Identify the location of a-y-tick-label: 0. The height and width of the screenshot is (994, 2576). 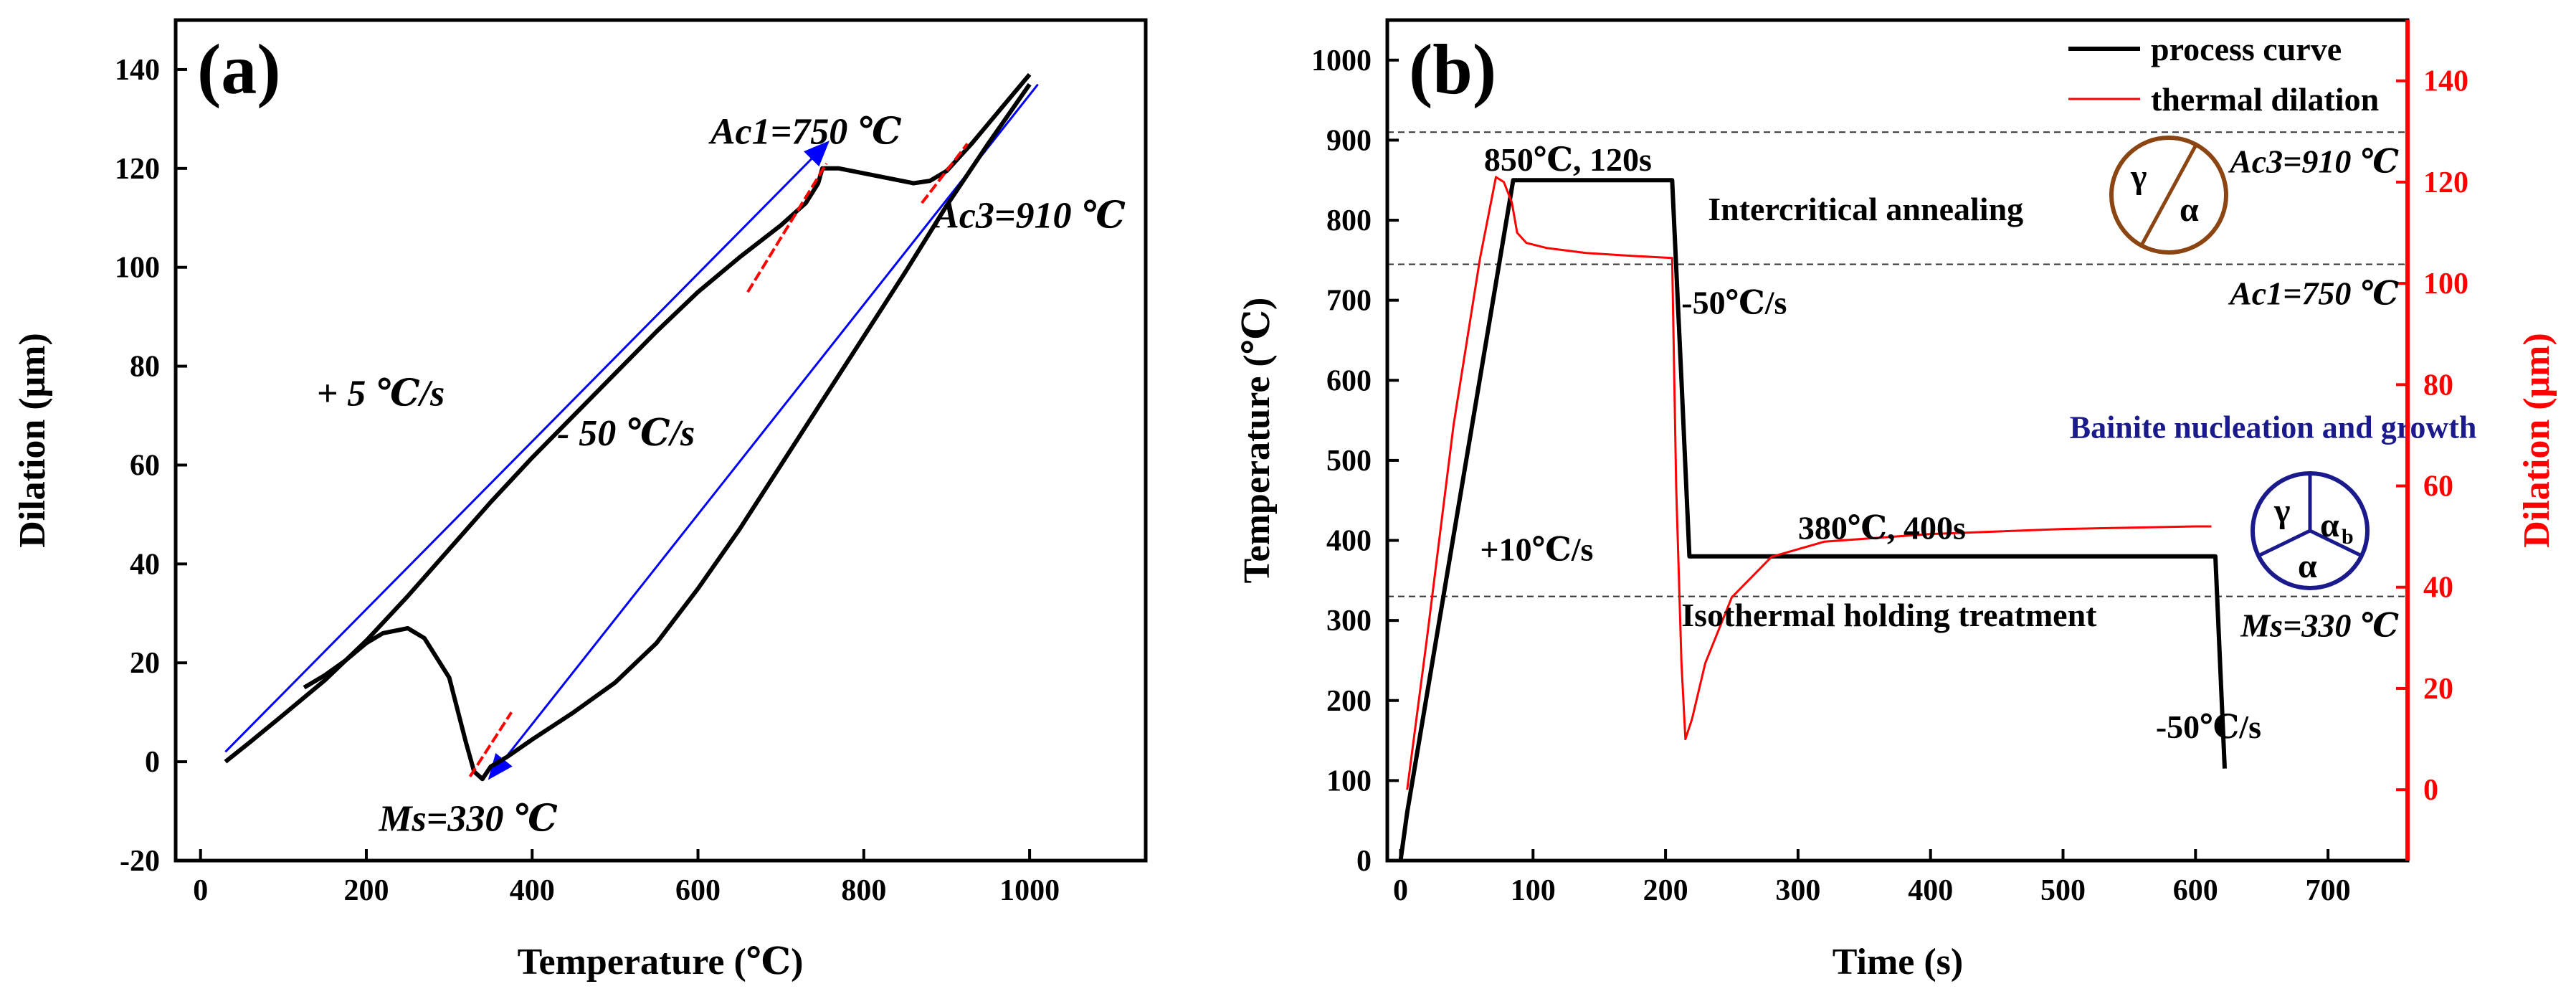
(152, 762).